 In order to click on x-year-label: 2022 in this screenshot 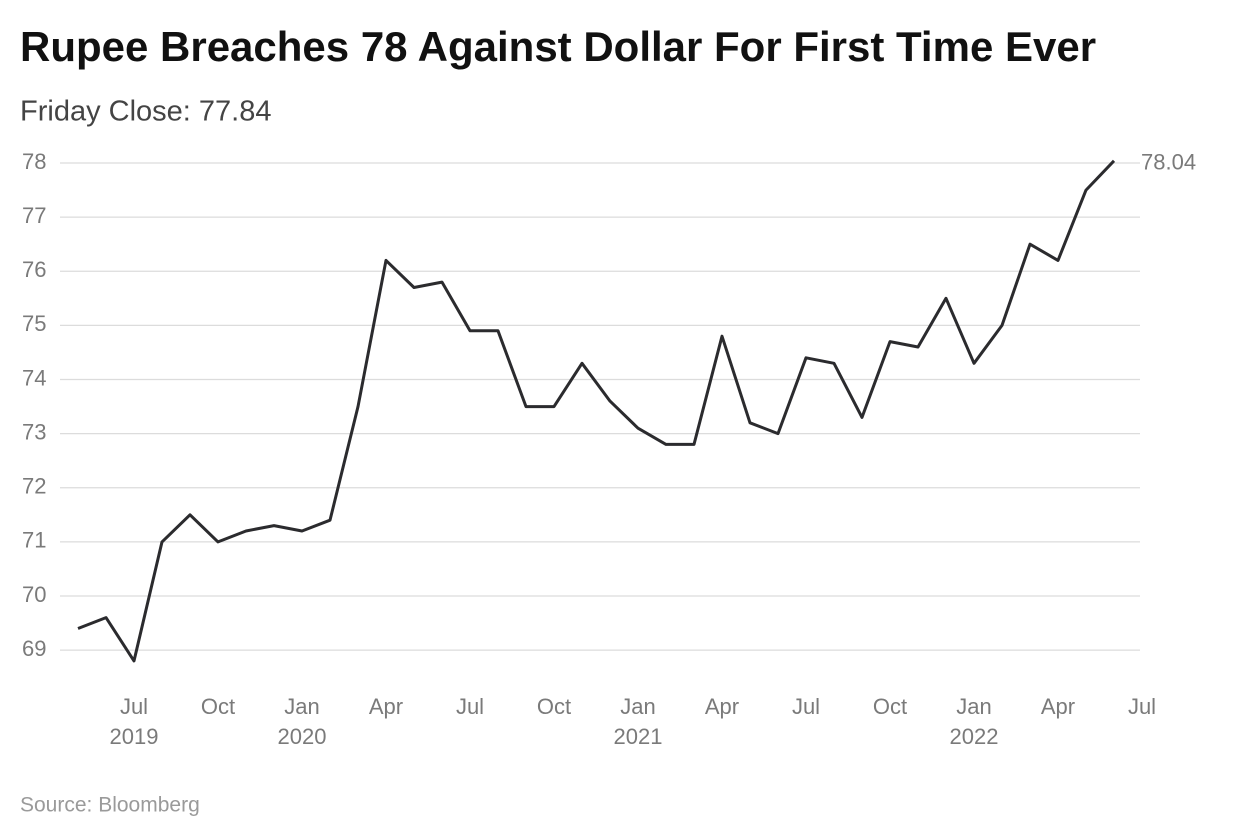, I will do `click(974, 736)`.